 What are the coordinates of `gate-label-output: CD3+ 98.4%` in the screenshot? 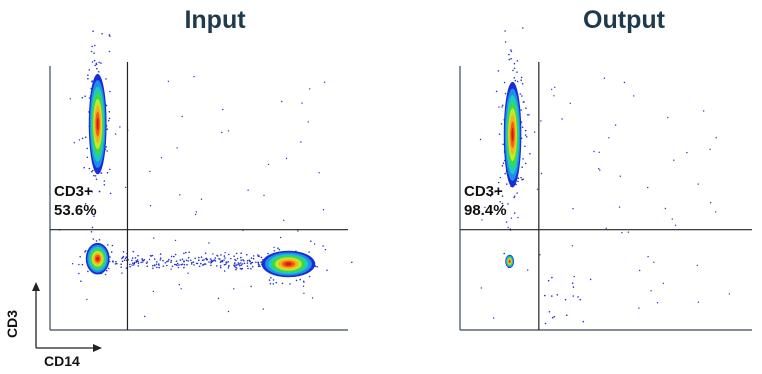 It's located at (485, 201).